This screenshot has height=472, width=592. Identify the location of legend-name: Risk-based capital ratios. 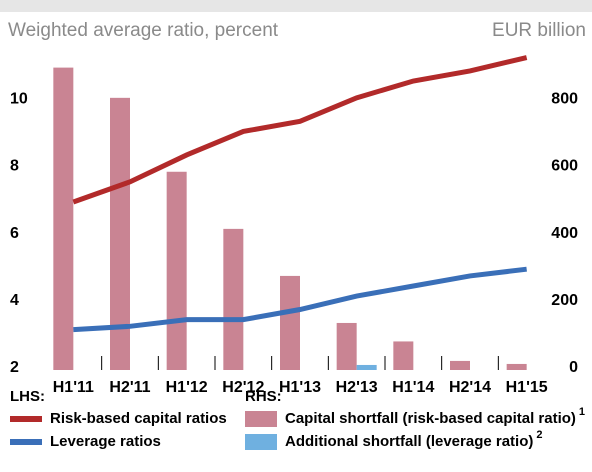
(138, 418).